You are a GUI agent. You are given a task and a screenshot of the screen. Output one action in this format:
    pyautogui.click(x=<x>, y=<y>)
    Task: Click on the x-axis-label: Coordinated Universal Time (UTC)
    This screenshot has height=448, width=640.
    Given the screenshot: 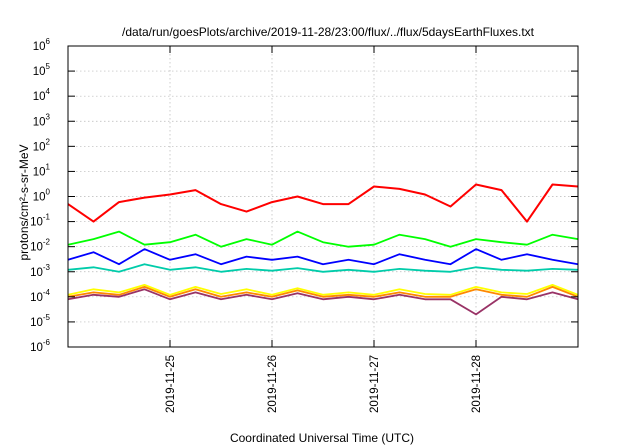 What is the action you would take?
    pyautogui.click(x=322, y=438)
    